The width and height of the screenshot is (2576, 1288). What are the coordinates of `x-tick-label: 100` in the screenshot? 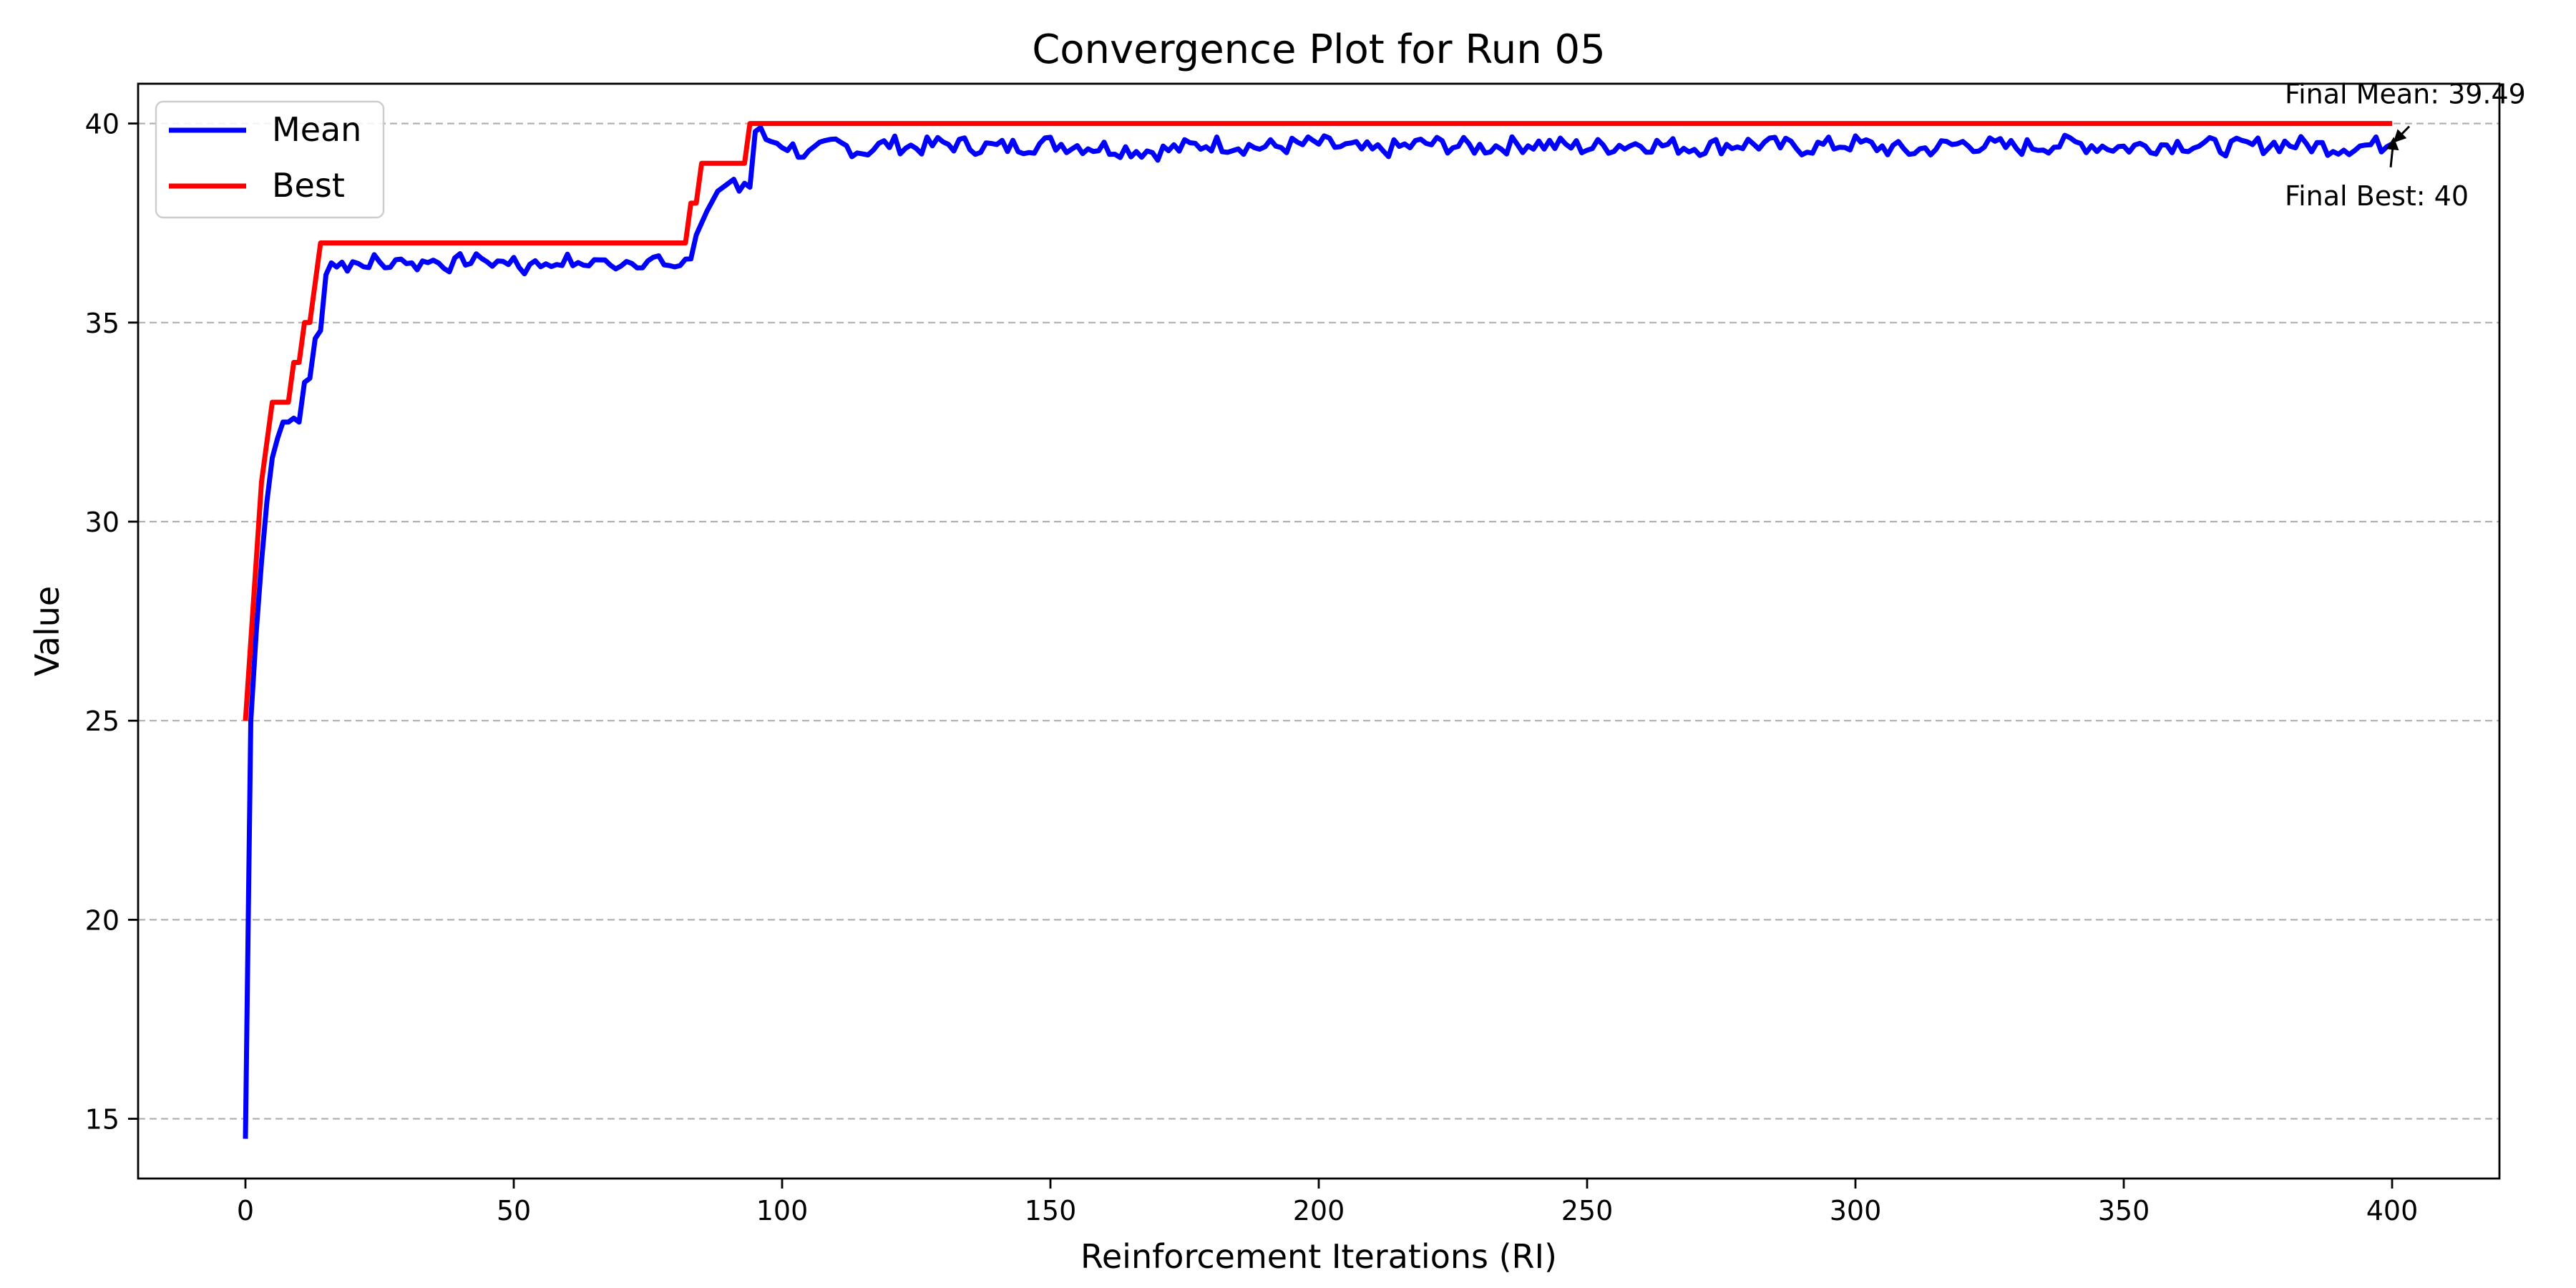 It's located at (782, 1210).